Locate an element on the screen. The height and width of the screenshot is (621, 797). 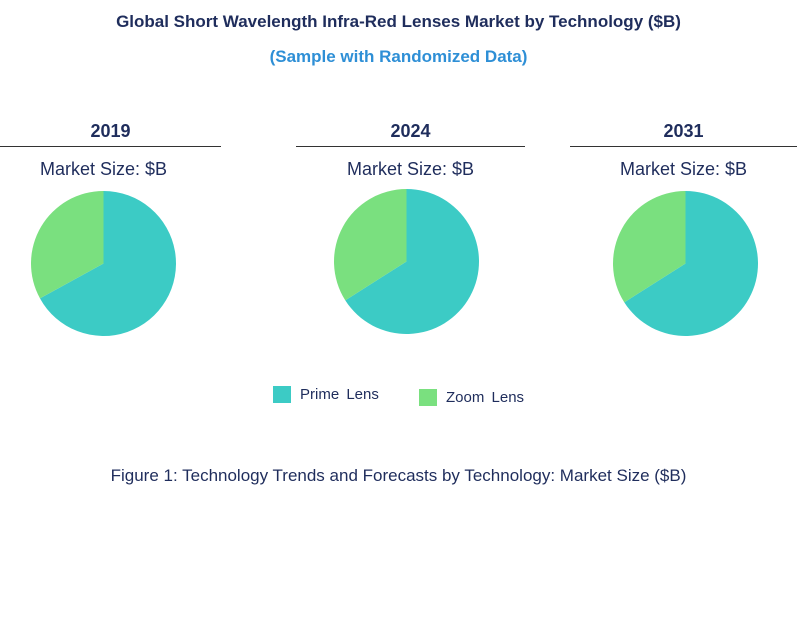
pie-slice-zoom-lens-2024 is located at coordinates (370, 245).